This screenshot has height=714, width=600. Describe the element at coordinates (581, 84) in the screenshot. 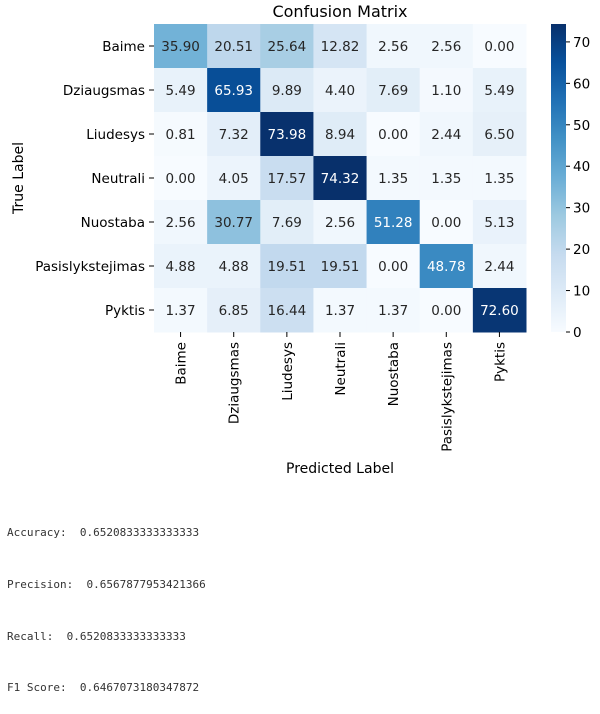

I see `colorbar-tick-label: 60` at that location.